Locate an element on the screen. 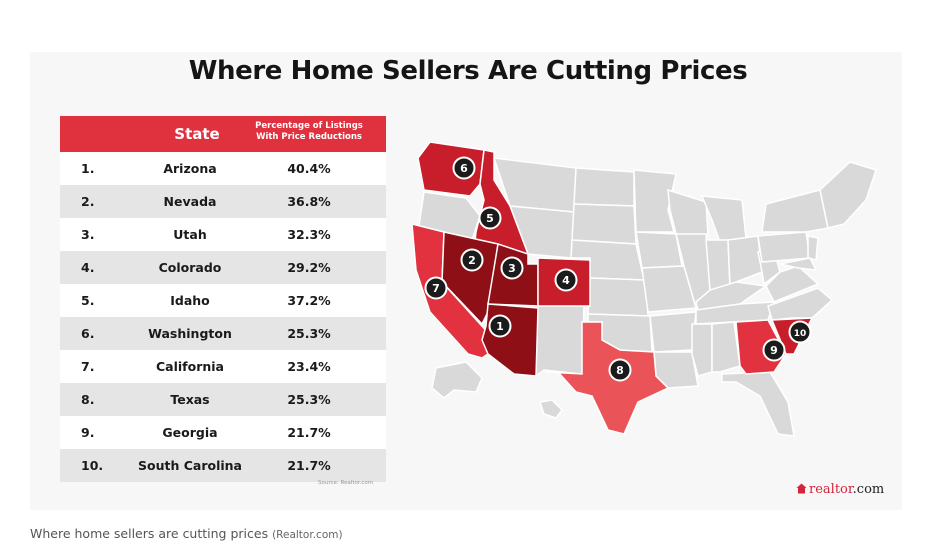 The width and height of the screenshot is (936, 558). marker-label: 4 is located at coordinates (566, 280).